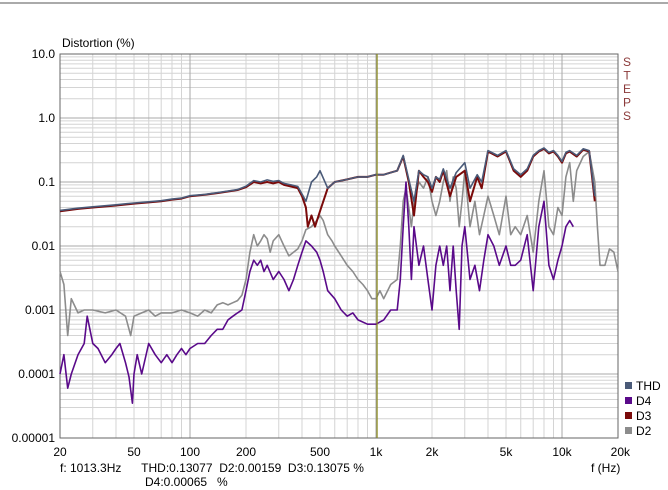  I want to click on legend-label-d2: D2, so click(644, 431).